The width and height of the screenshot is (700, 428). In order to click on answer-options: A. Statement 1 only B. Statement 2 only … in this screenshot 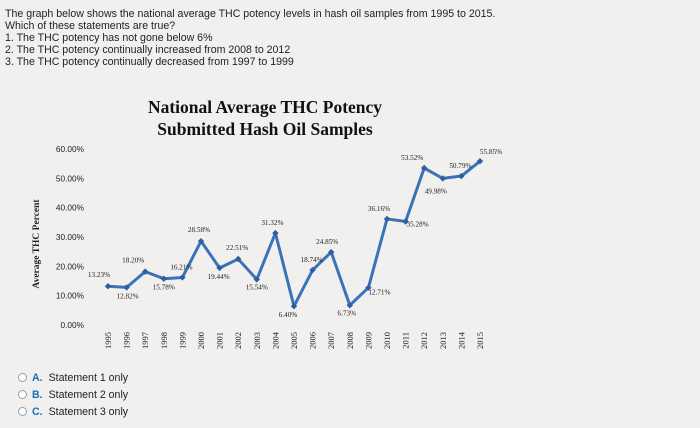, I will do `click(73, 394)`.